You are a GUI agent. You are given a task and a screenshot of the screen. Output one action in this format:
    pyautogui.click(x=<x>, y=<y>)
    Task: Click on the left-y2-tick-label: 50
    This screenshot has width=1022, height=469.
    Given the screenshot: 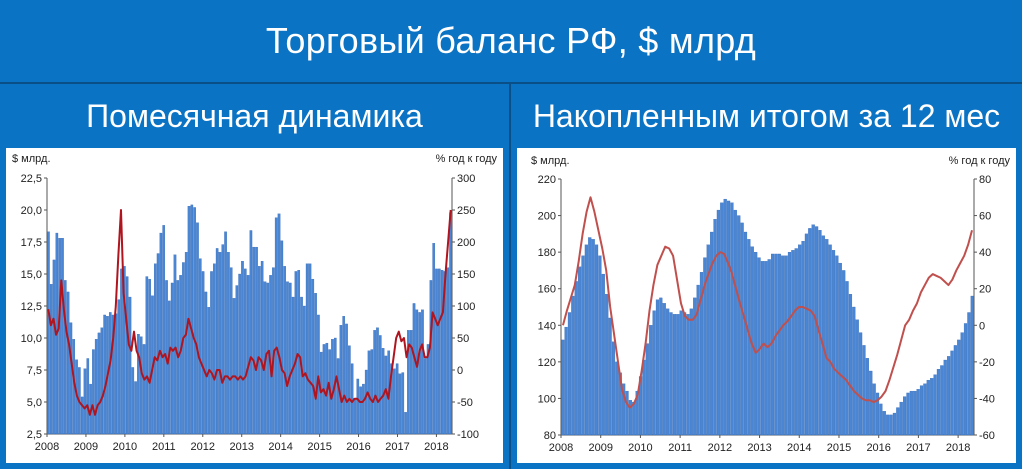 What is the action you would take?
    pyautogui.click(x=463, y=339)
    